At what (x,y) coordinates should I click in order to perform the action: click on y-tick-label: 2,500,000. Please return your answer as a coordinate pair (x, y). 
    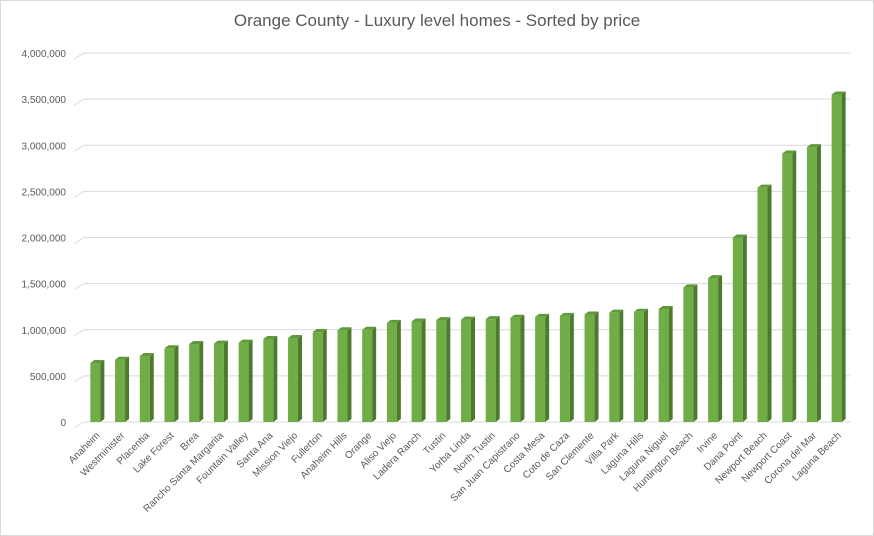
    Looking at the image, I should click on (44, 192).